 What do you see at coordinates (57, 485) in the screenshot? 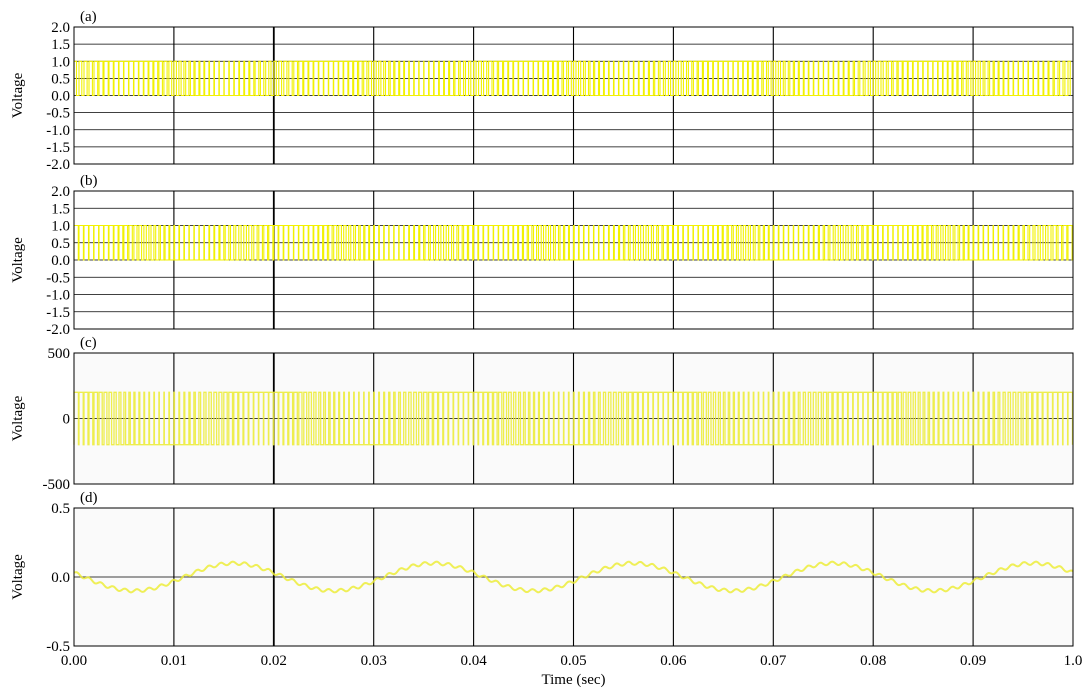
I see `y-tick-label: -500` at bounding box center [57, 485].